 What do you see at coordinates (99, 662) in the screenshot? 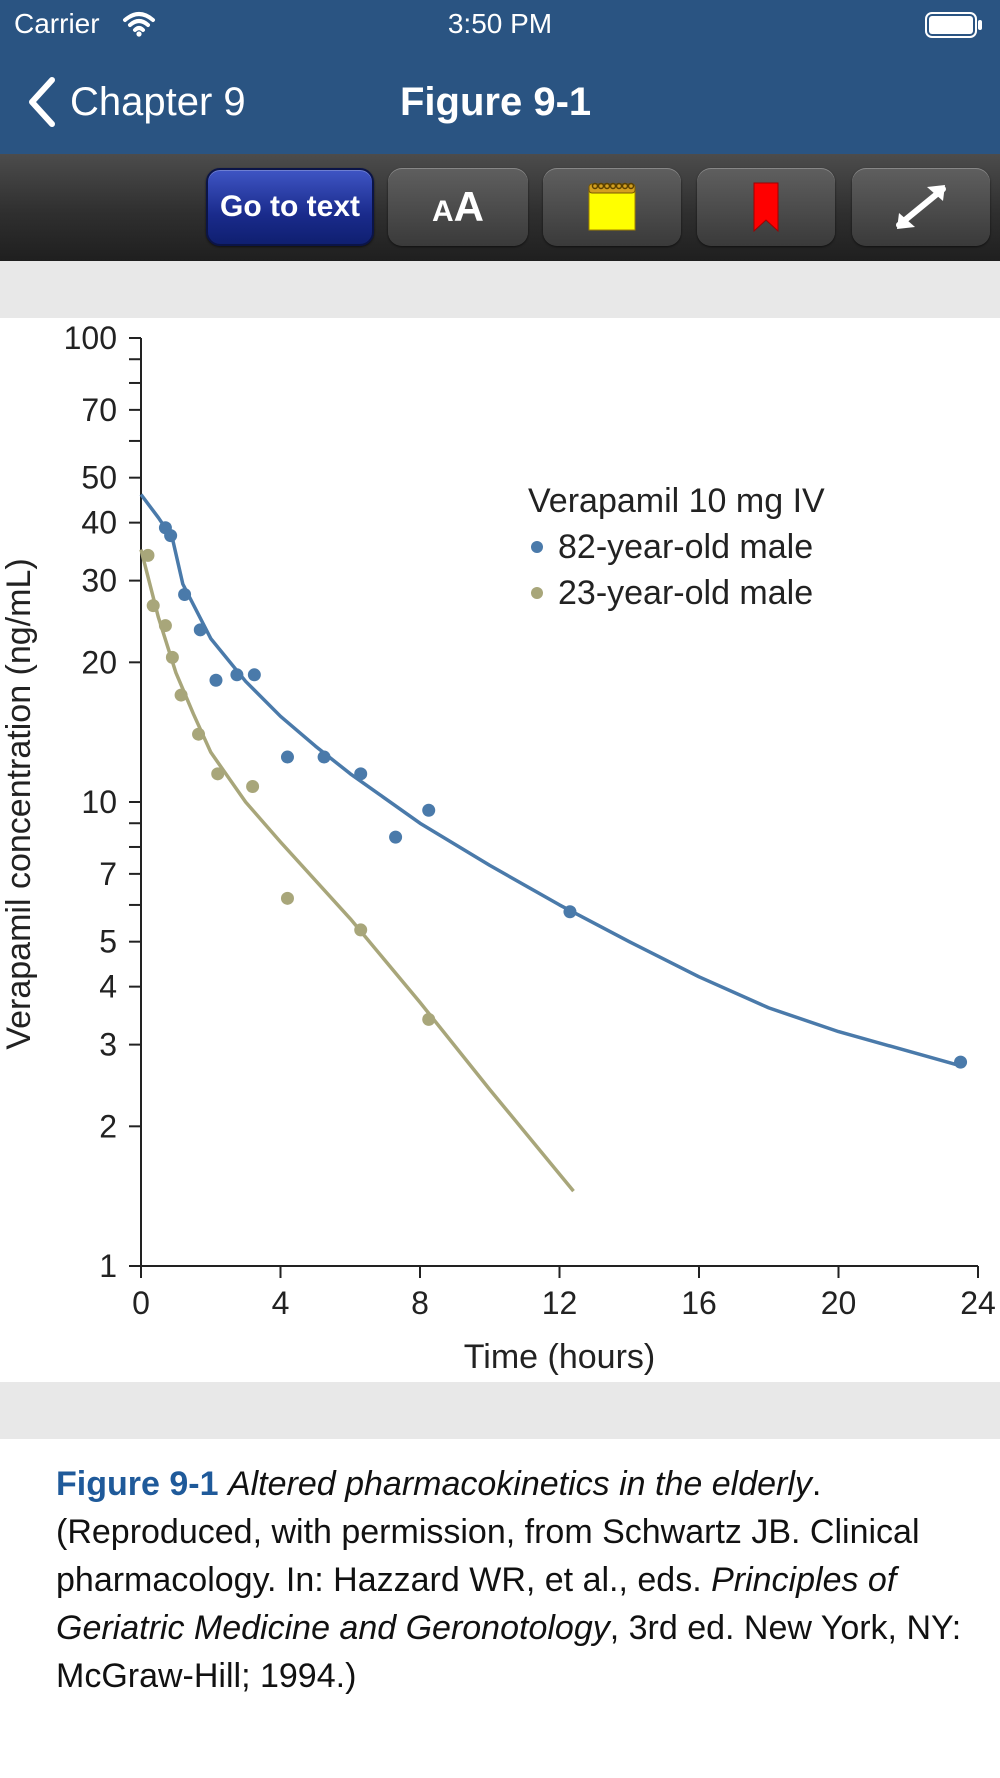
I see `y-tick-label: 20` at bounding box center [99, 662].